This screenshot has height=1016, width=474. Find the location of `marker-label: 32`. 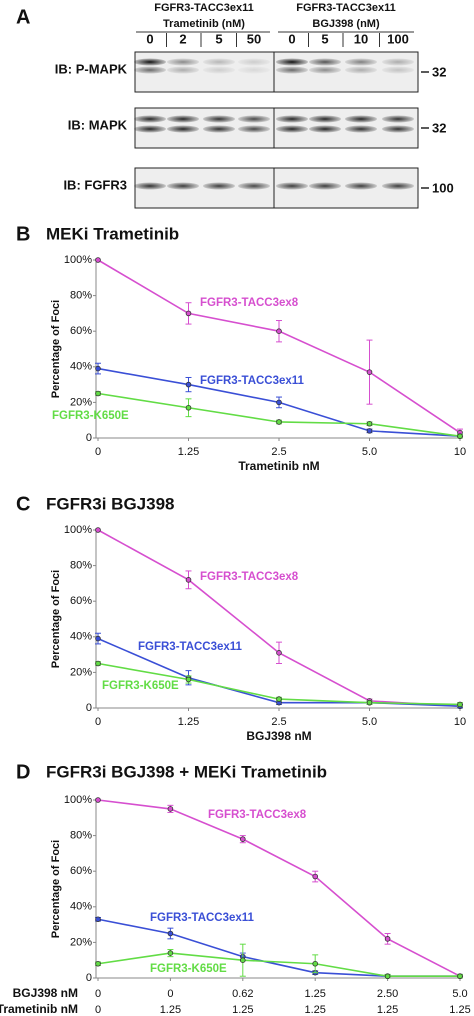

marker-label: 32 is located at coordinates (439, 127).